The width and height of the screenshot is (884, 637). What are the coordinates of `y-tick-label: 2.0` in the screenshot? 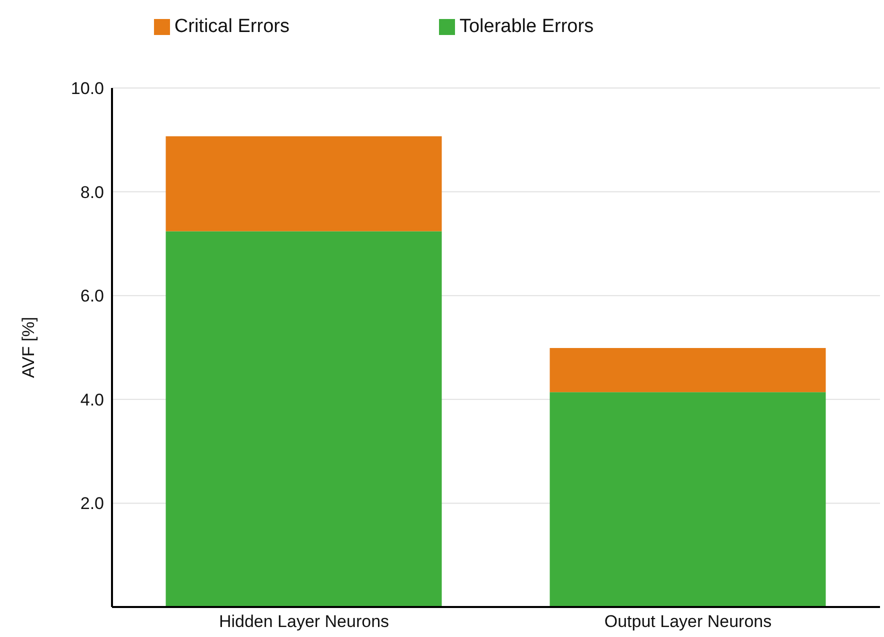 It's located at (92, 504).